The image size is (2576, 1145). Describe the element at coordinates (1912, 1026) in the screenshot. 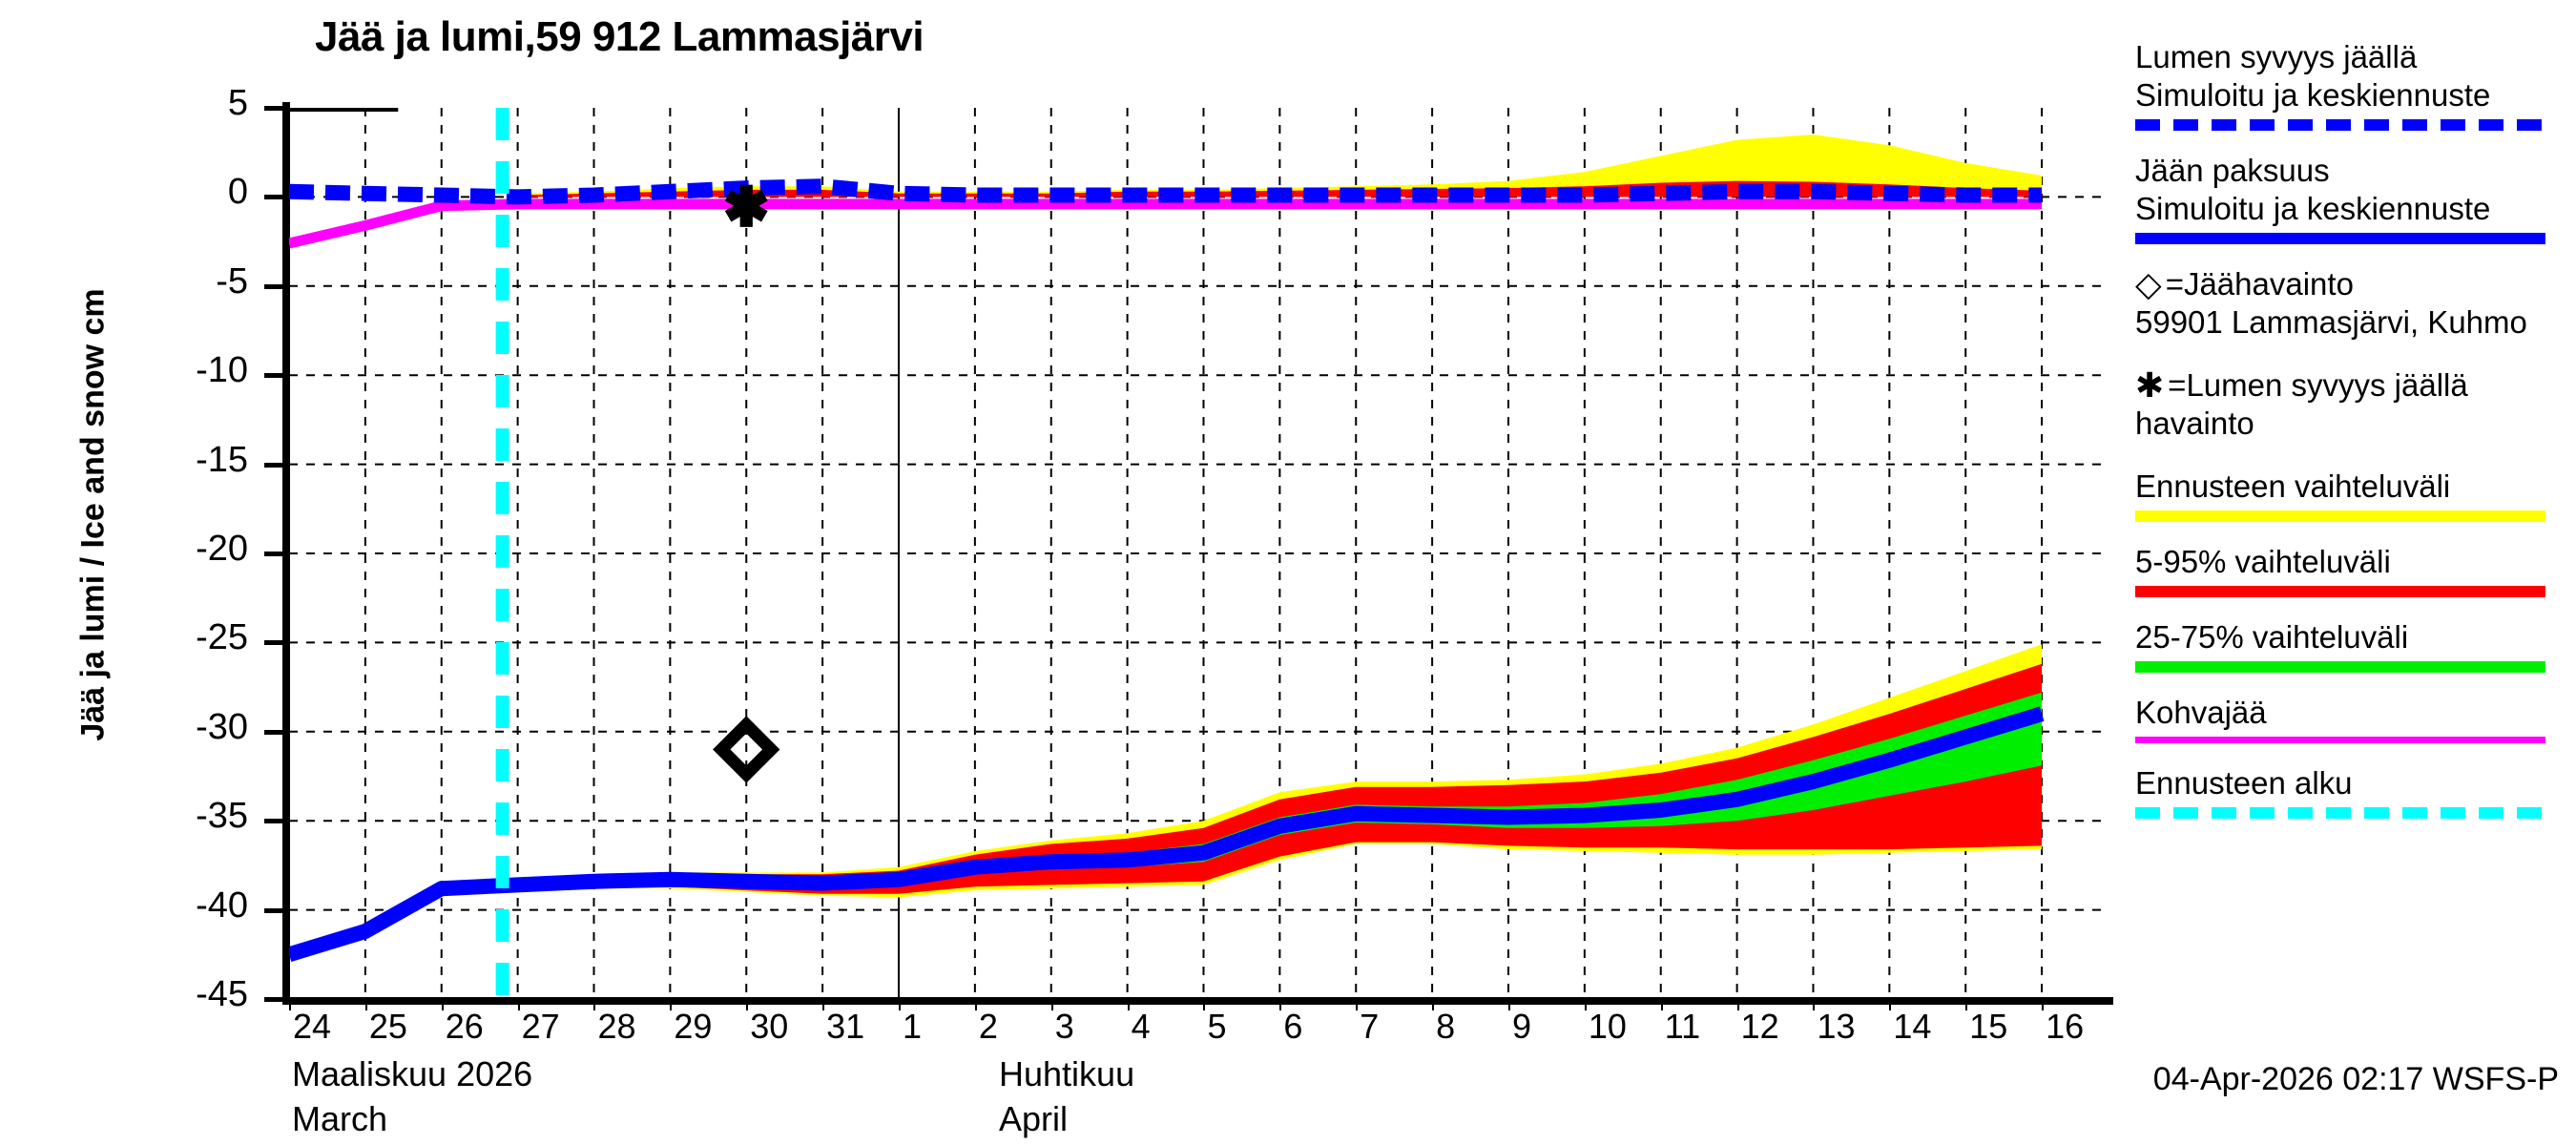

I see `x-tick-label: 14` at that location.